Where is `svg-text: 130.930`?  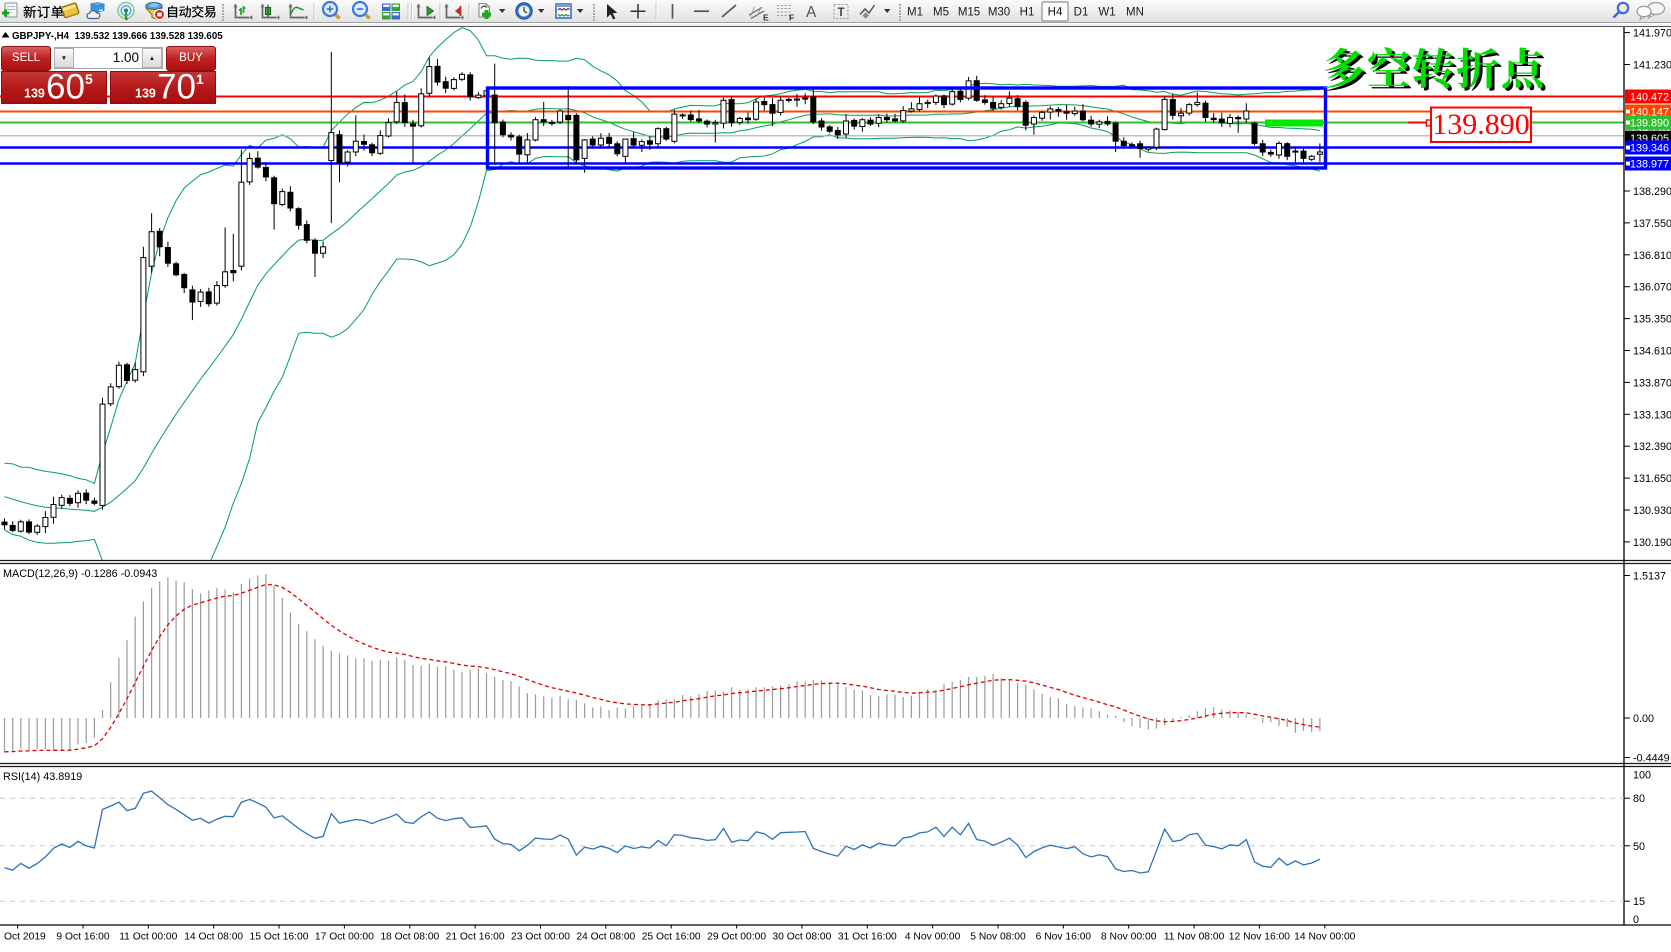
svg-text: 130.930 is located at coordinates (1652, 511).